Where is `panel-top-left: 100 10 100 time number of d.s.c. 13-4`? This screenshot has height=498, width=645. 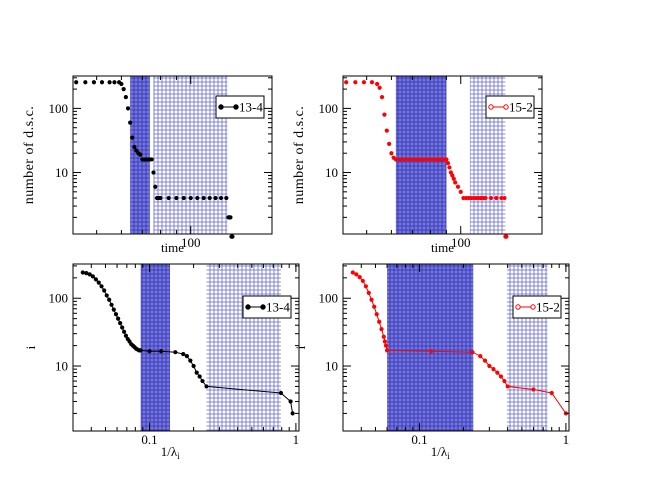
panel-top-left: 100 10 100 time number of d.s.c. 13-4 is located at coordinates (147, 165).